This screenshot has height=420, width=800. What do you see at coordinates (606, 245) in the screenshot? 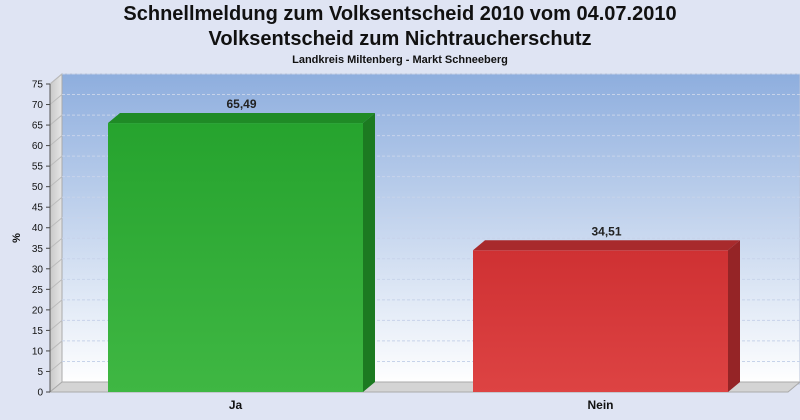
I see `bar-top-nein` at bounding box center [606, 245].